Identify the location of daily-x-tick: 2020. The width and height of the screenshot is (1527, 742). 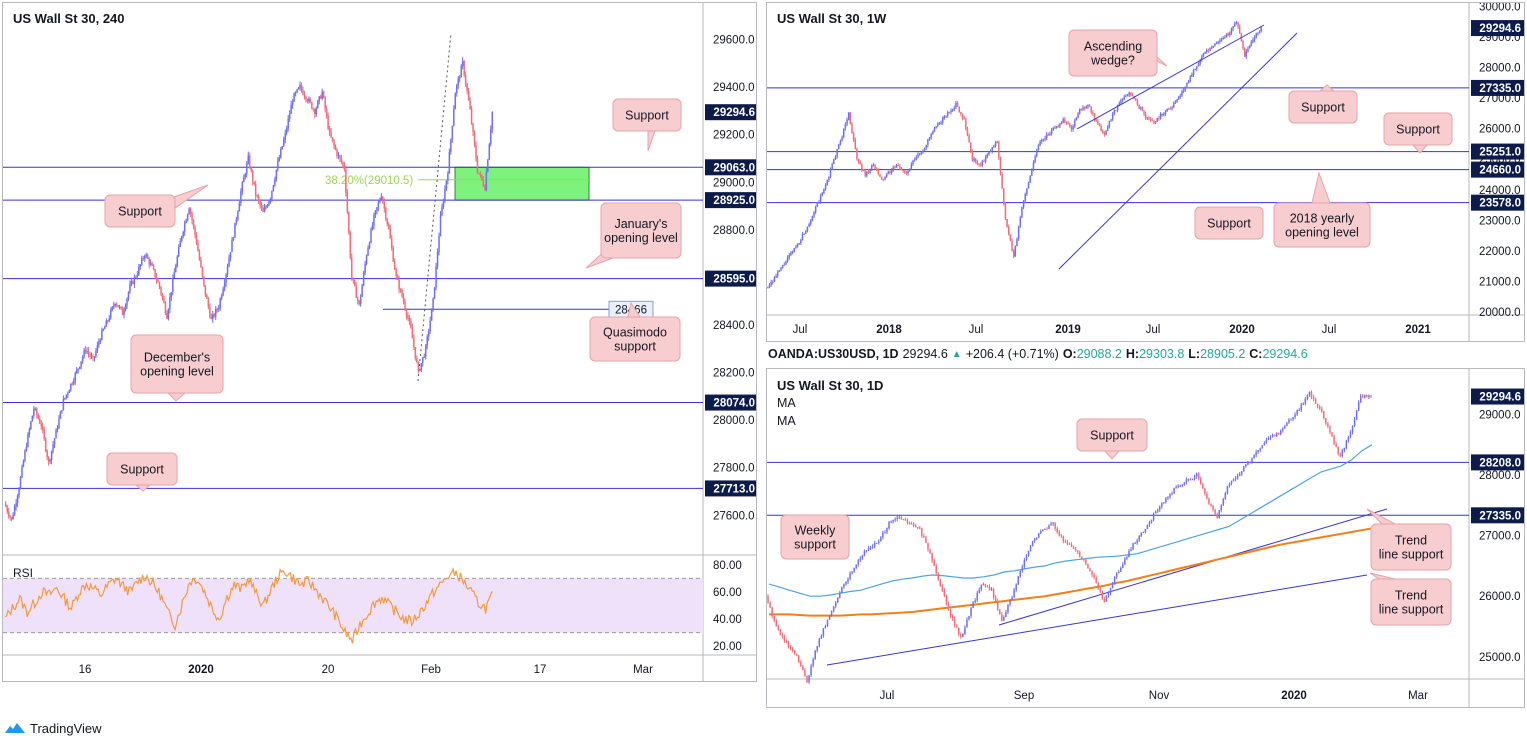
(1294, 696).